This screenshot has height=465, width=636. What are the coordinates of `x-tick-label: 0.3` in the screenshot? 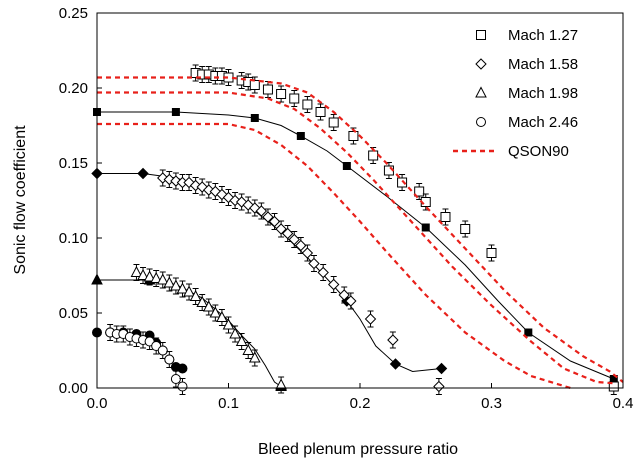 It's located at (491, 403).